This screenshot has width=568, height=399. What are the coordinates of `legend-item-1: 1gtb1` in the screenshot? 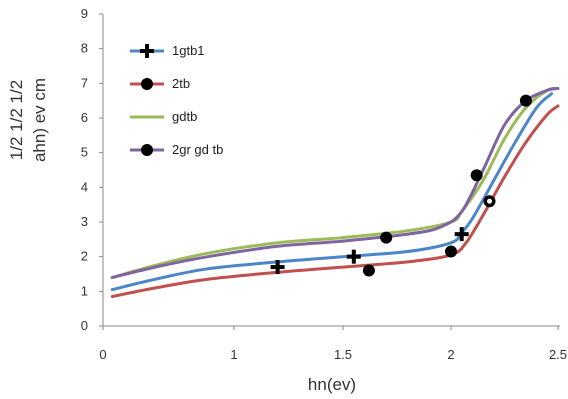 It's located at (167, 50).